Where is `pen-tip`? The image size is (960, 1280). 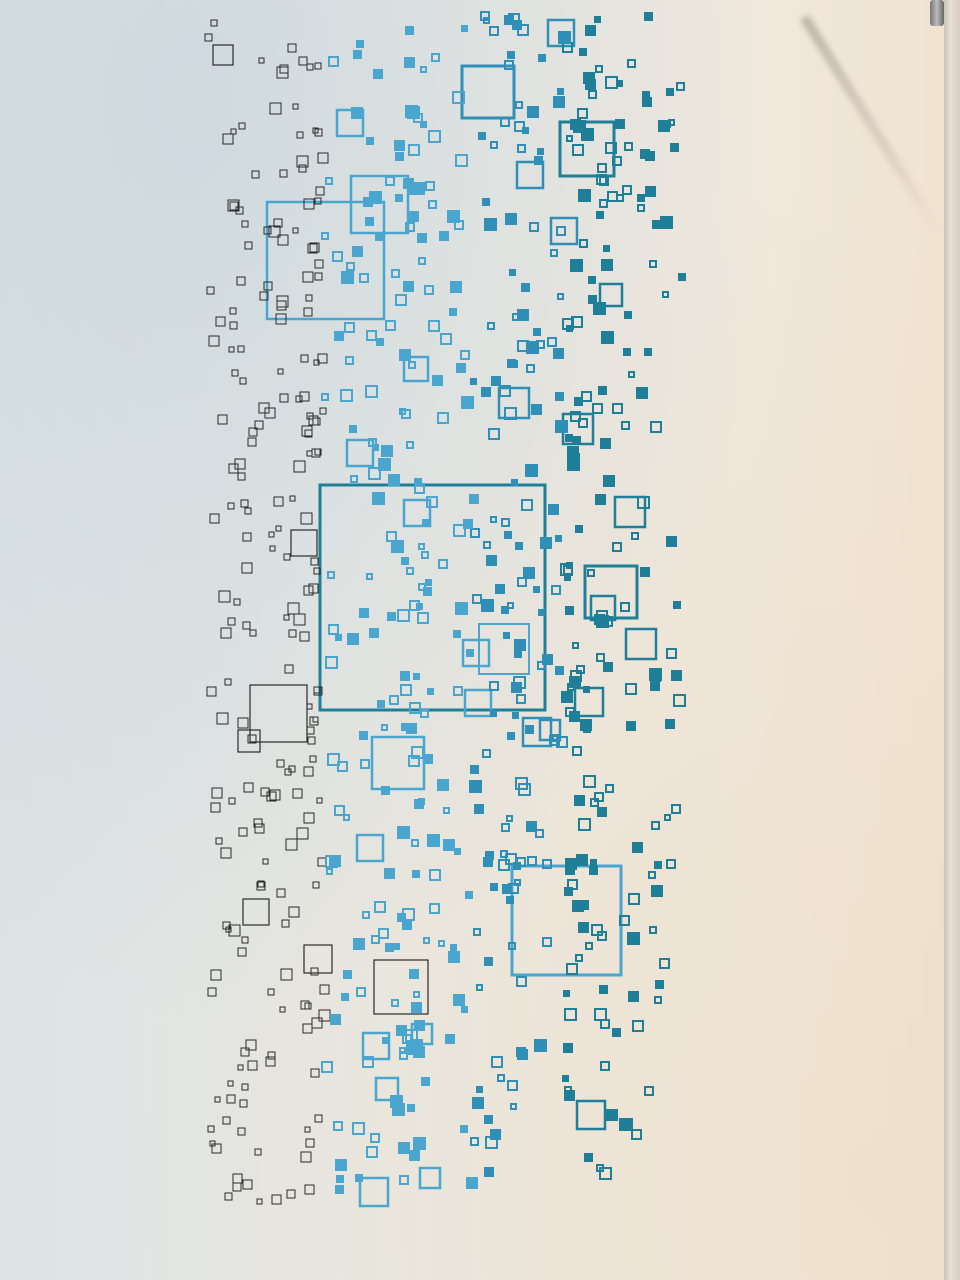
pen-tip is located at coordinates (937, 13).